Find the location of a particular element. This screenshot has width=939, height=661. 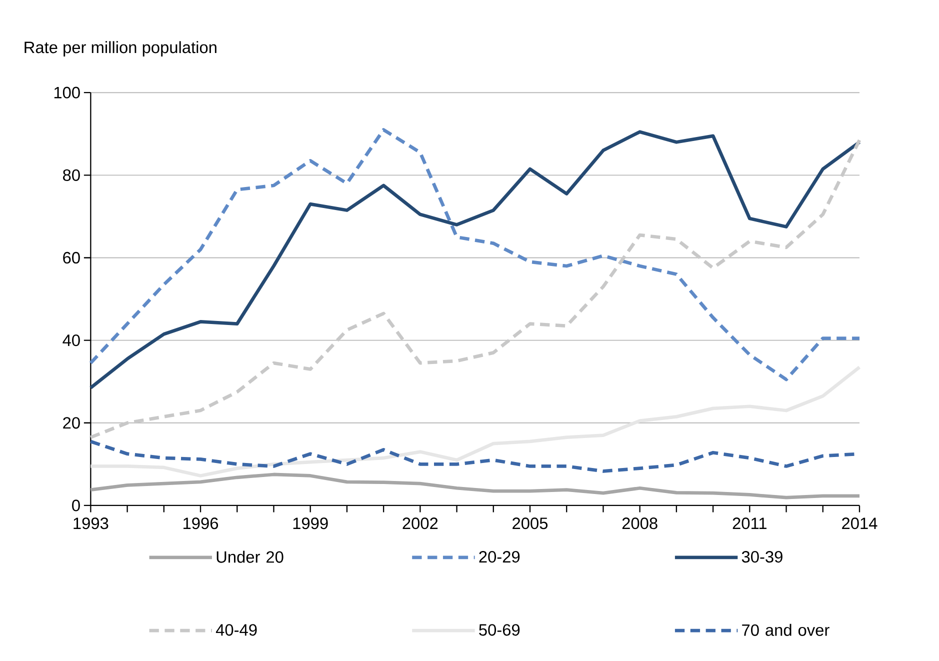

legend-label: 40-49 is located at coordinates (236, 630).